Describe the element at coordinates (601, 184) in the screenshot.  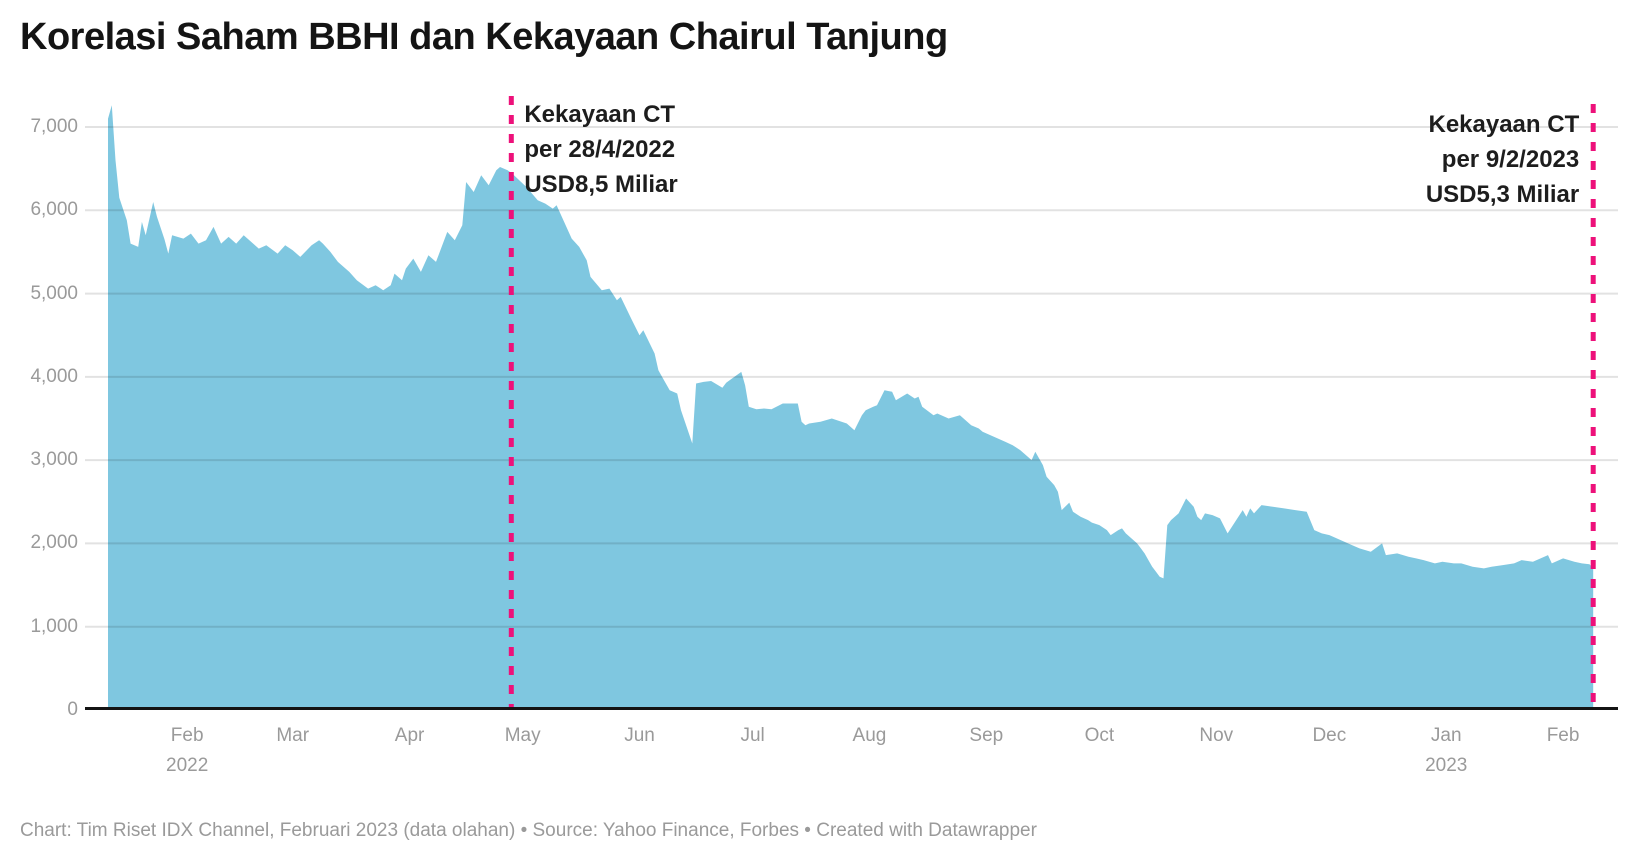
I see `annotation-text-line: USD8,5 Miliar` at that location.